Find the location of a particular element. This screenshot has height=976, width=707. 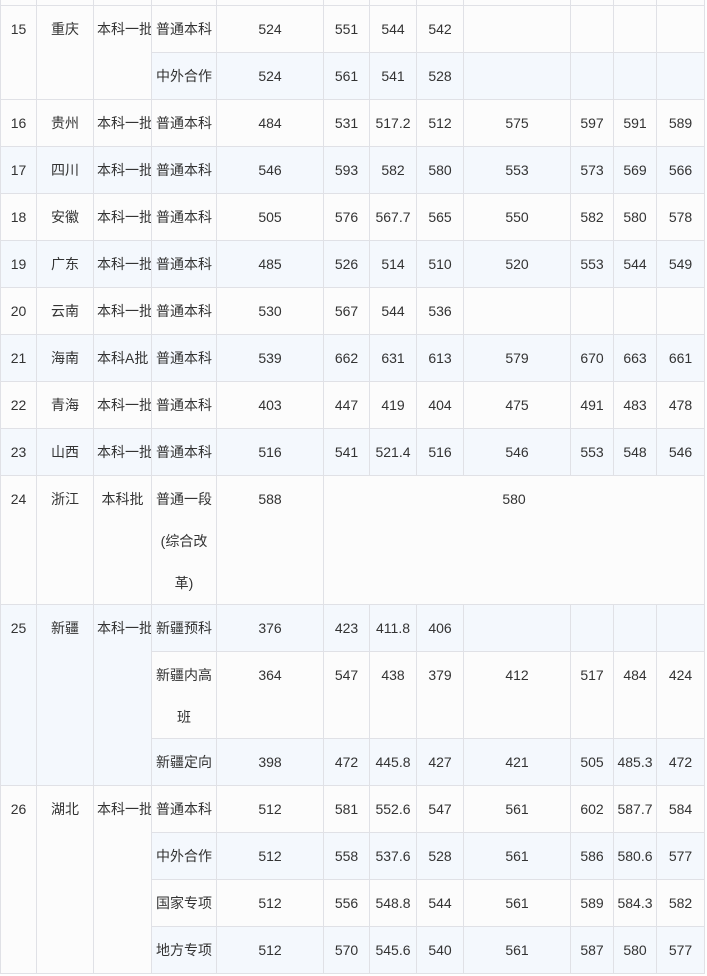

cell-score: 404 is located at coordinates (440, 404).